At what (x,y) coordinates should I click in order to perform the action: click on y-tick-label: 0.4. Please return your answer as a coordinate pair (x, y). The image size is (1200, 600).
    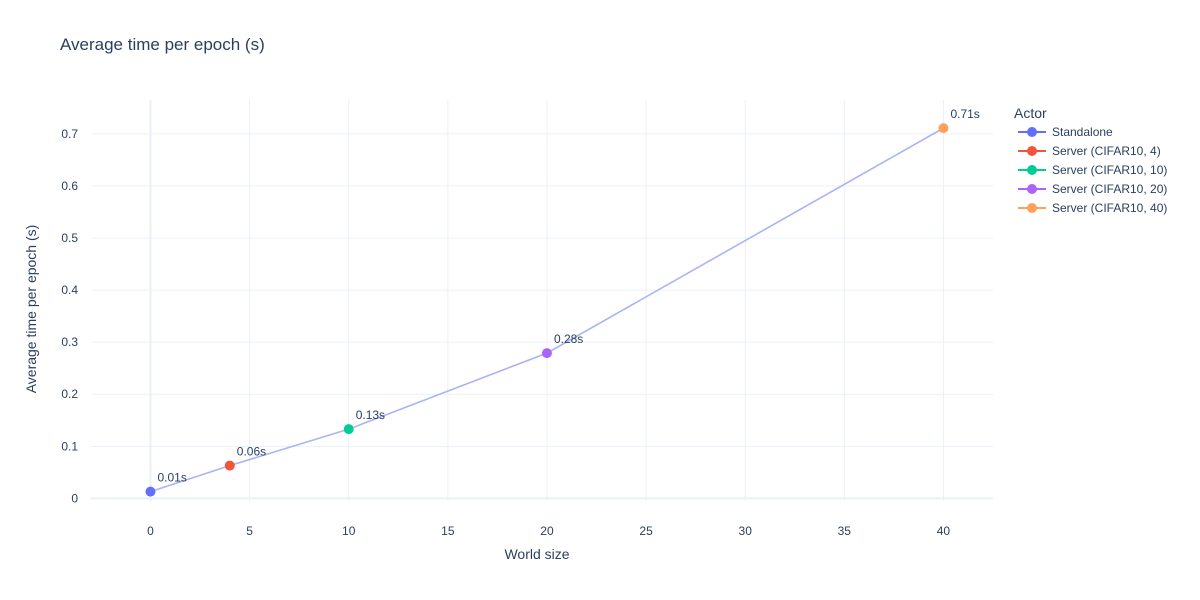
    Looking at the image, I should click on (69, 290).